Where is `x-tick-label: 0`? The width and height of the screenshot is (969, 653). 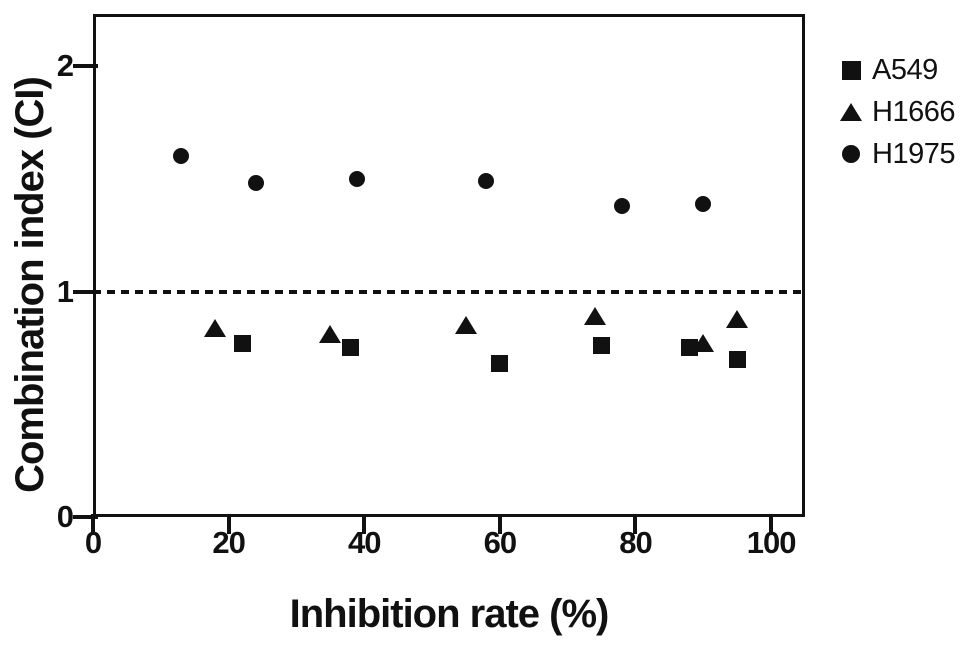
x-tick-label: 0 is located at coordinates (93, 542).